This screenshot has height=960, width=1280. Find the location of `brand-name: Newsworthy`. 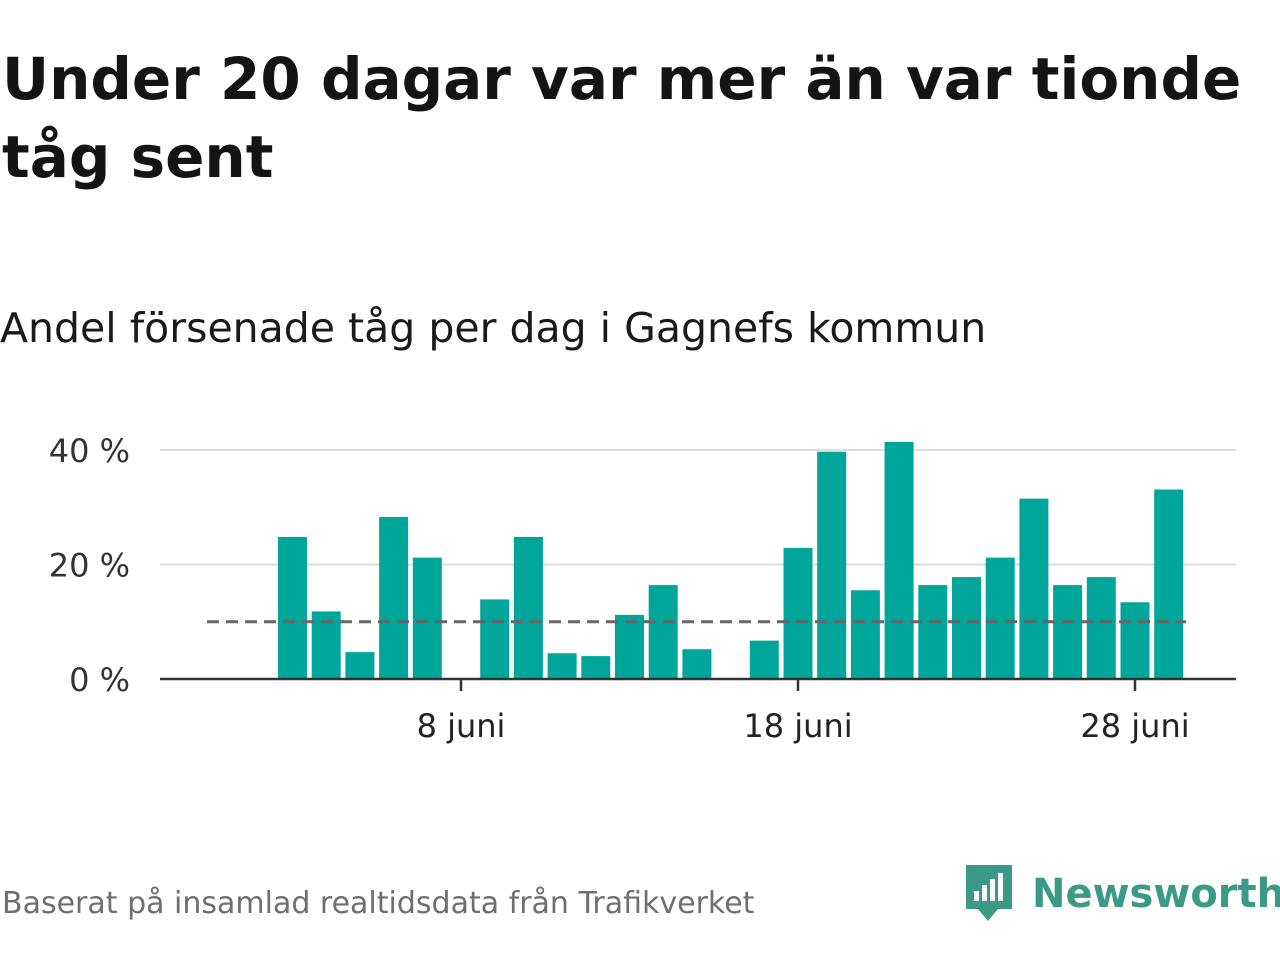

brand-name: Newsworthy is located at coordinates (1156, 894).